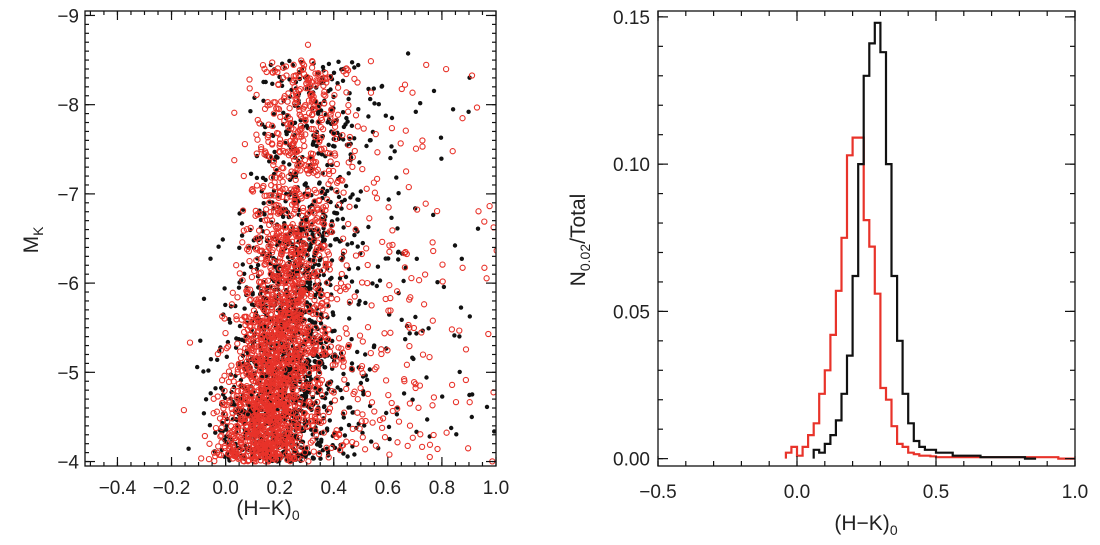 This screenshot has height=545, width=1100. I want to click on scatter-x-axis-title: (H−K)0, so click(267, 510).